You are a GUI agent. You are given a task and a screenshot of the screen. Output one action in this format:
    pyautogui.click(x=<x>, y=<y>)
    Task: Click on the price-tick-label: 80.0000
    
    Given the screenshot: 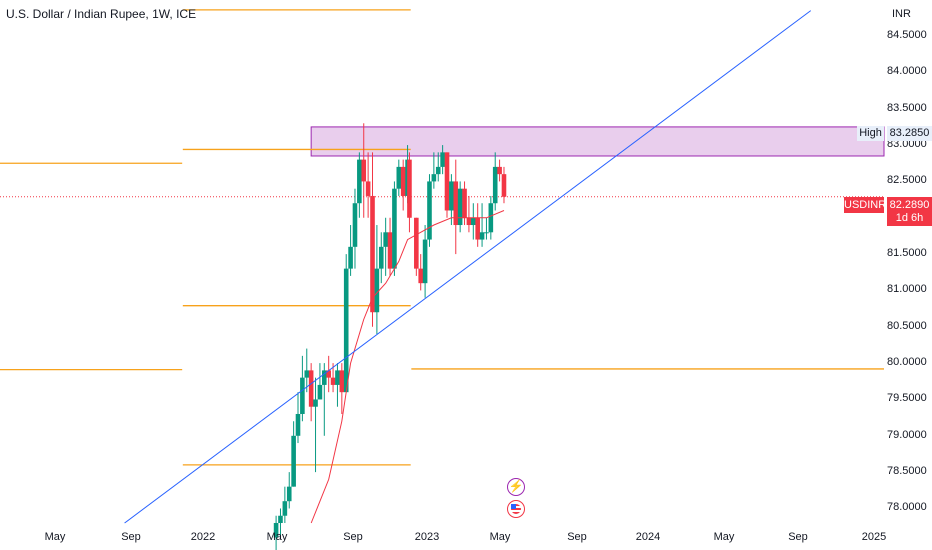 What is the action you would take?
    pyautogui.click(x=907, y=362)
    